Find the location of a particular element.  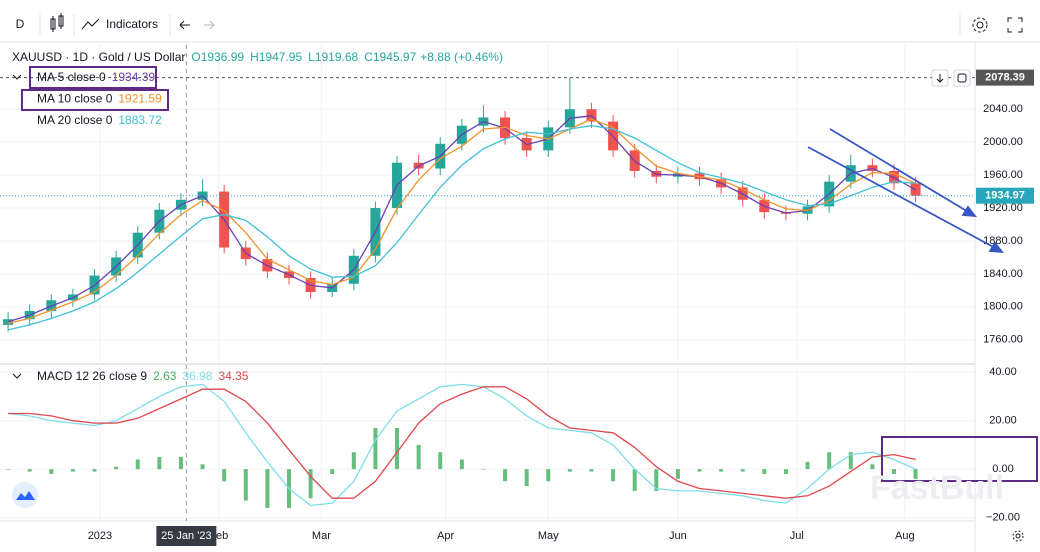

x-tick-label: Apr is located at coordinates (445, 536).